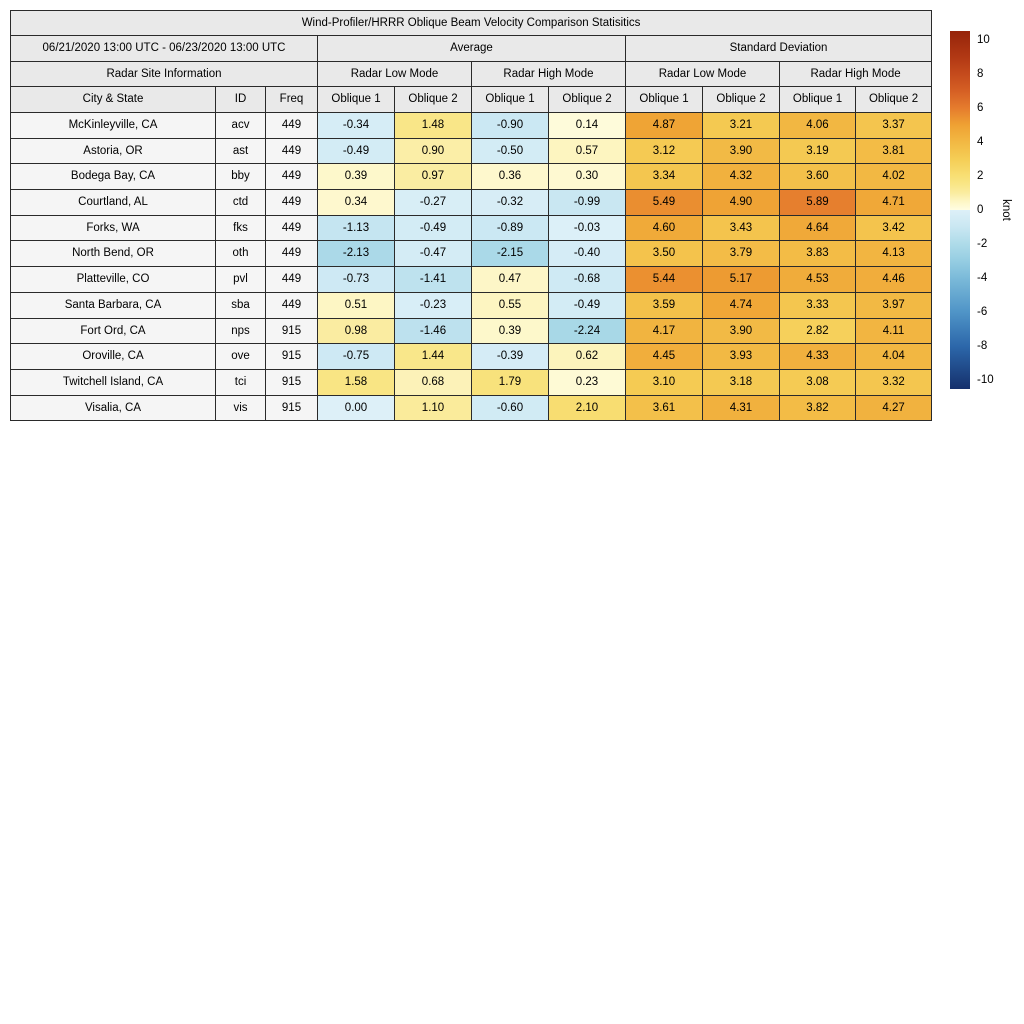 The height and width of the screenshot is (1024, 1024). Describe the element at coordinates (510, 331) in the screenshot. I see `value-cell: 0.39` at that location.